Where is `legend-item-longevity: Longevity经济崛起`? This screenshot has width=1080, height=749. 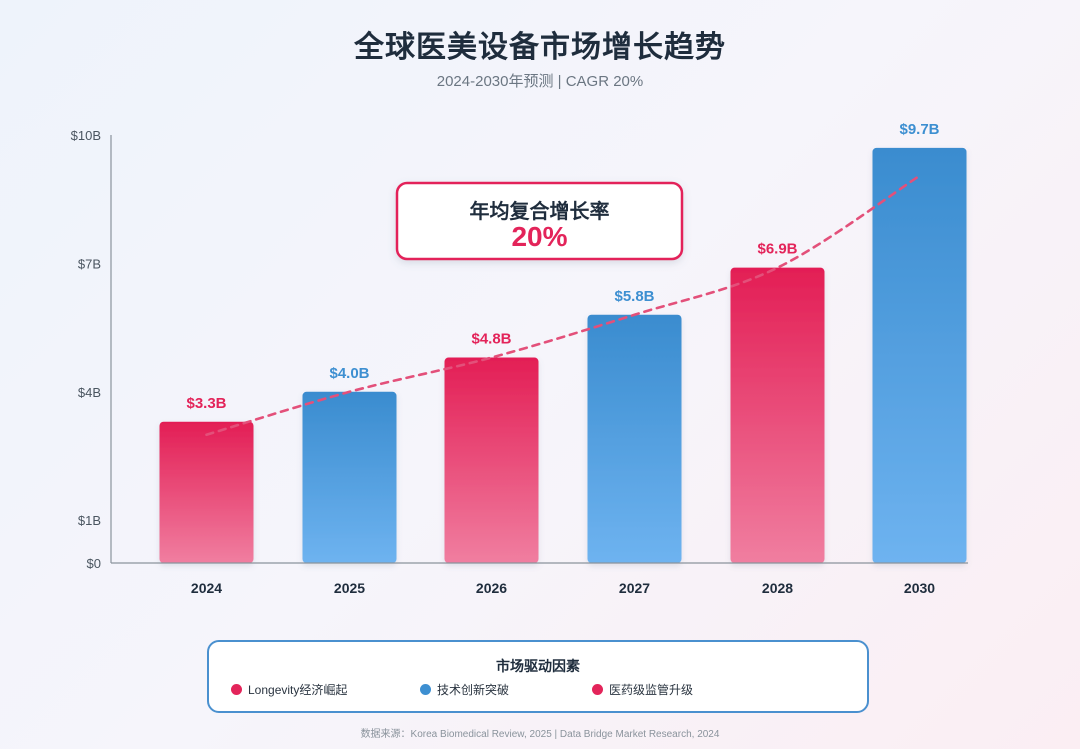 legend-item-longevity: Longevity经济崛起 is located at coordinates (289, 689).